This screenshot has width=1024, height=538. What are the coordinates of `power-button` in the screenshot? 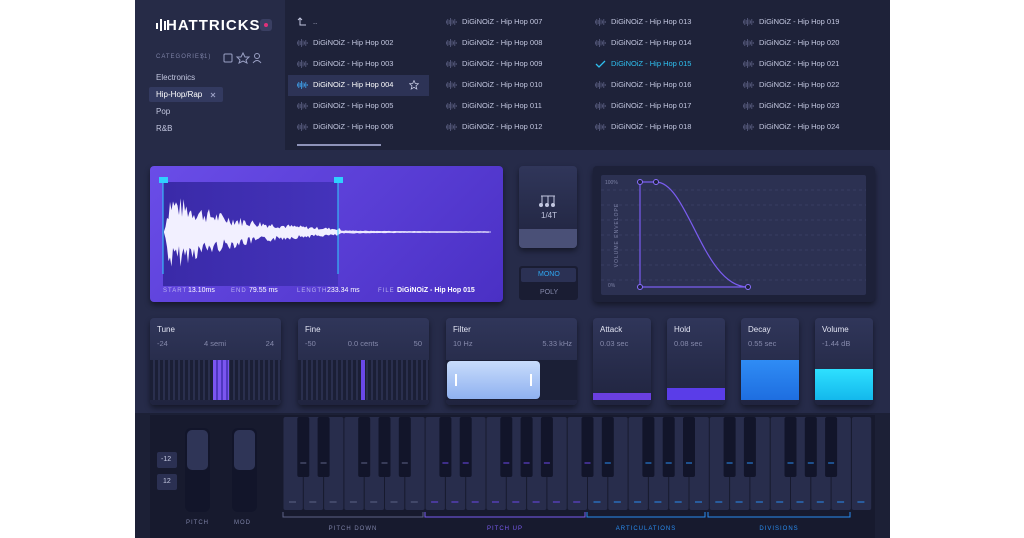 It's located at (266, 25).